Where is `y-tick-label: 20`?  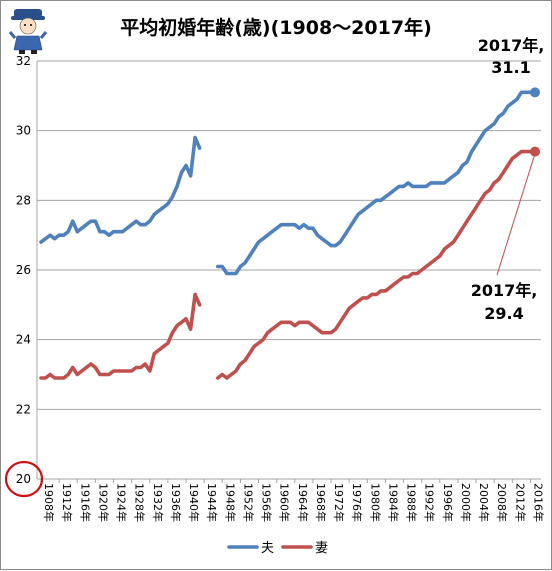 y-tick-label: 20 is located at coordinates (23, 479).